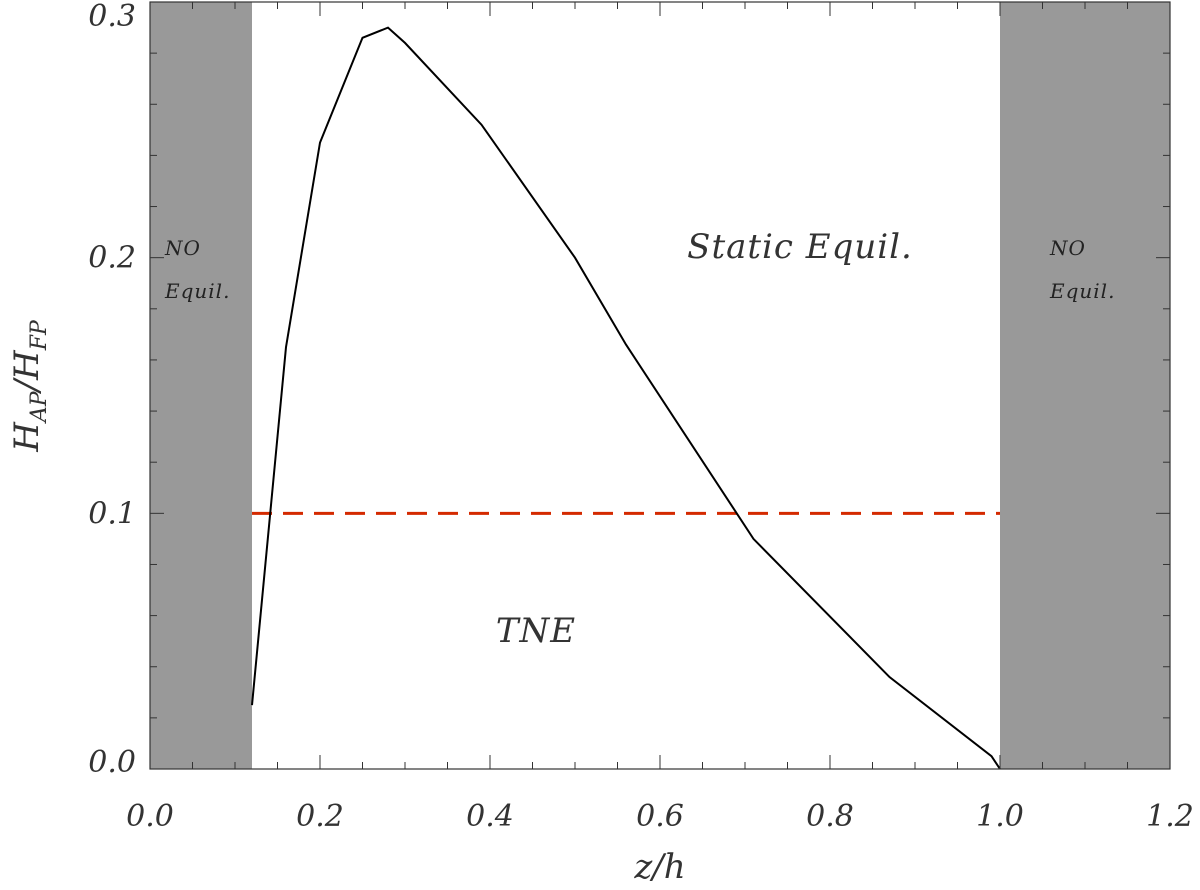 The height and width of the screenshot is (890, 1200). Describe the element at coordinates (150, 816) in the screenshot. I see `x-tick-label: 0.0` at that location.